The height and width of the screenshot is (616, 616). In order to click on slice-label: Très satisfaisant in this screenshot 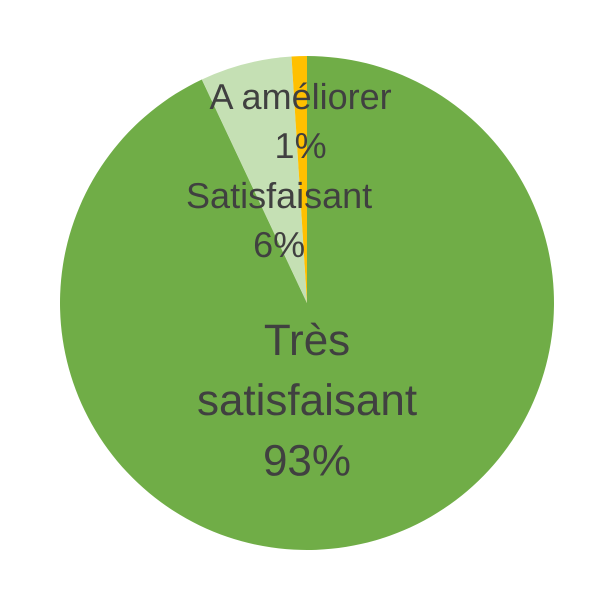, I will do `click(307, 370)`.